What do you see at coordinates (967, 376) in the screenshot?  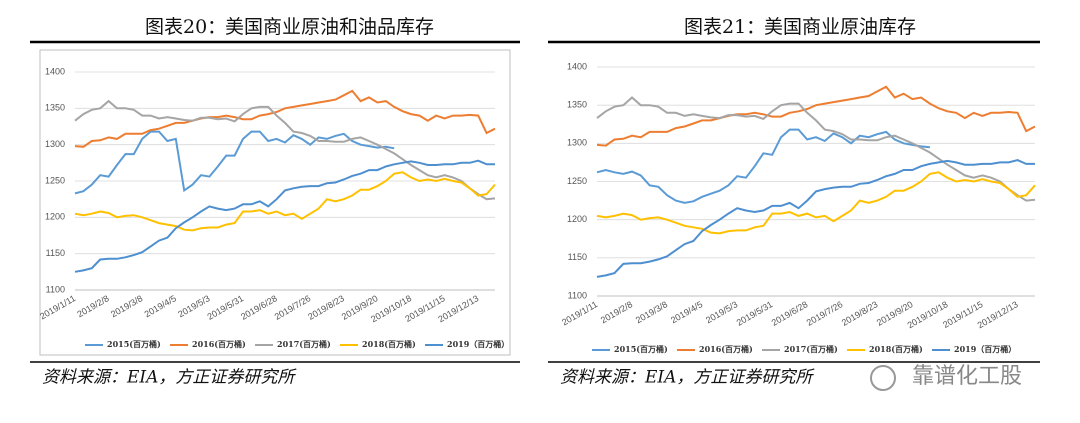 I see `watermark: 靠谱化工股` at bounding box center [967, 376].